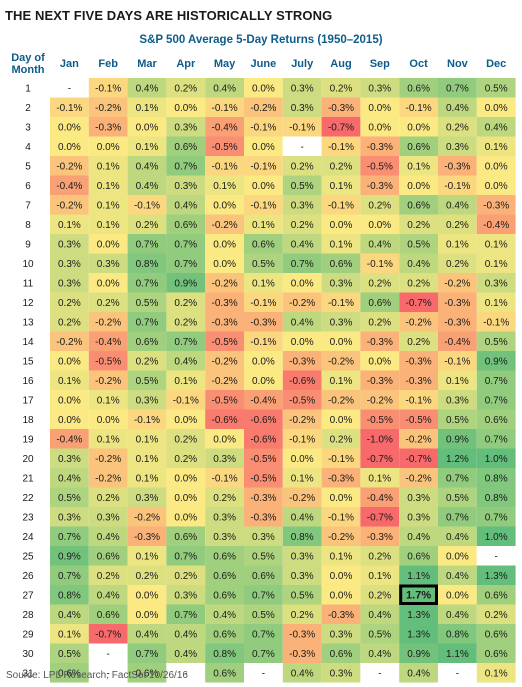 Image resolution: width=522 pixels, height=687 pixels. What do you see at coordinates (302, 224) in the screenshot?
I see `cell-8-july` at bounding box center [302, 224].